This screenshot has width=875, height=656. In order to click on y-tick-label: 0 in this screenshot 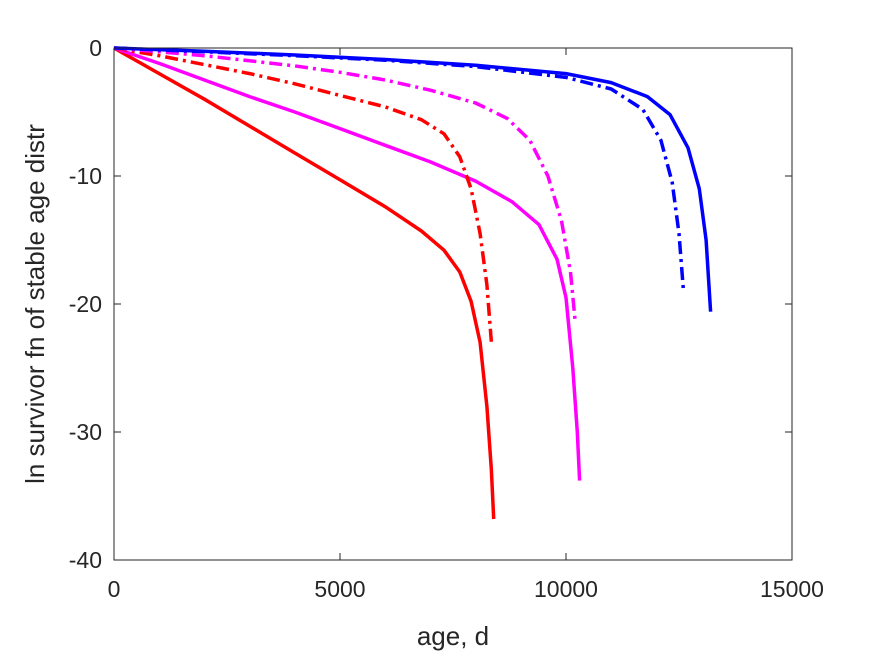, I will do `click(95, 48)`.